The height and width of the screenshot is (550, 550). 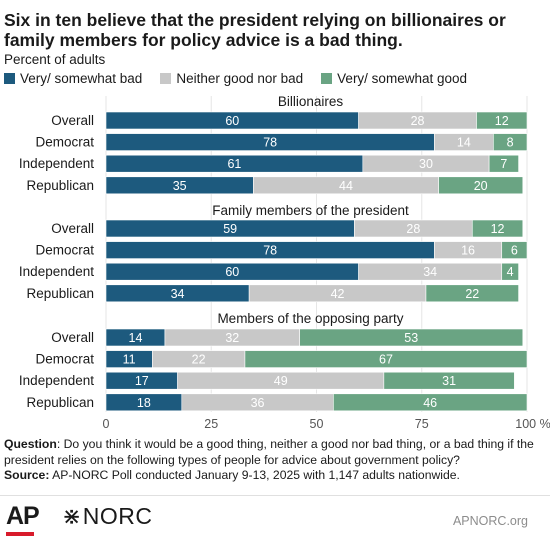 I want to click on footer-divider, so click(x=275, y=495).